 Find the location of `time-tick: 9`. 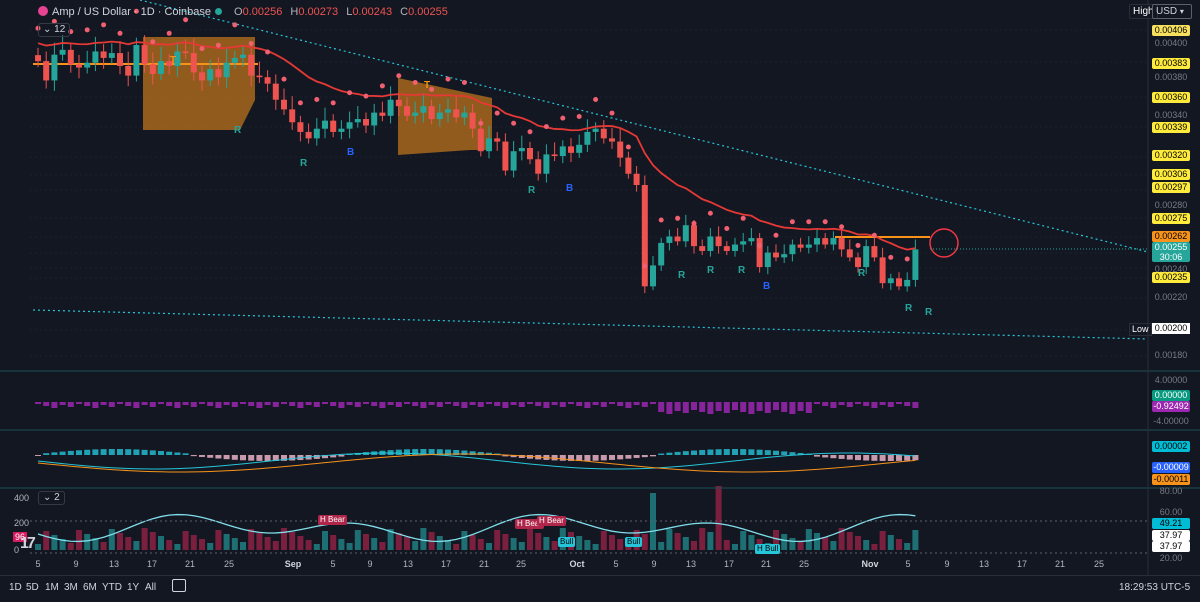

time-tick: 9 is located at coordinates (370, 564).